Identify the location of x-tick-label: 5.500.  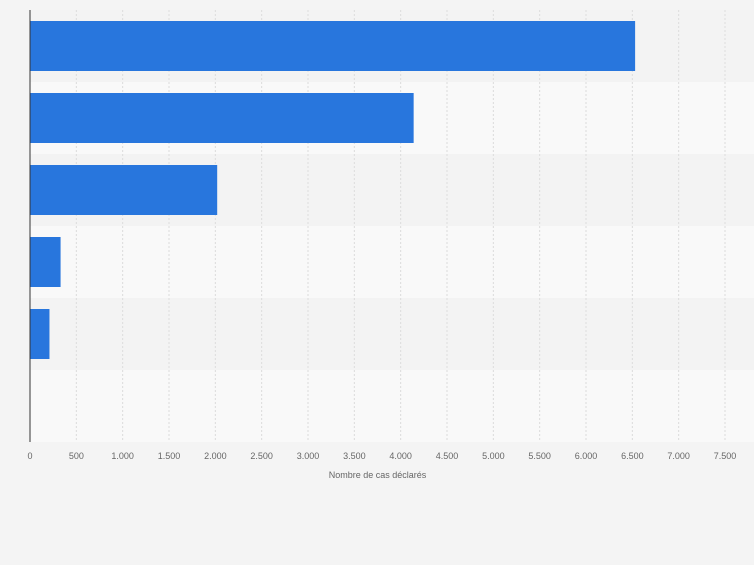
(539, 456).